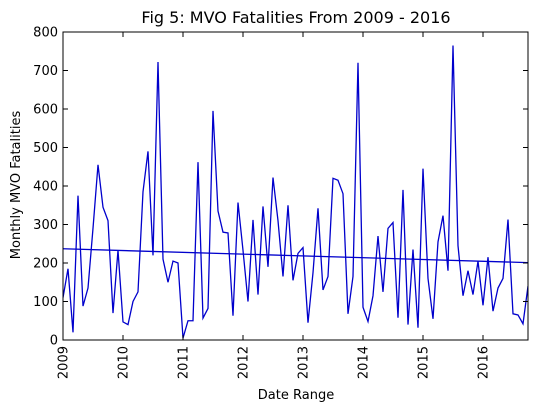 This screenshot has width=537, height=412. I want to click on y-tick-label: 300, so click(45, 225).